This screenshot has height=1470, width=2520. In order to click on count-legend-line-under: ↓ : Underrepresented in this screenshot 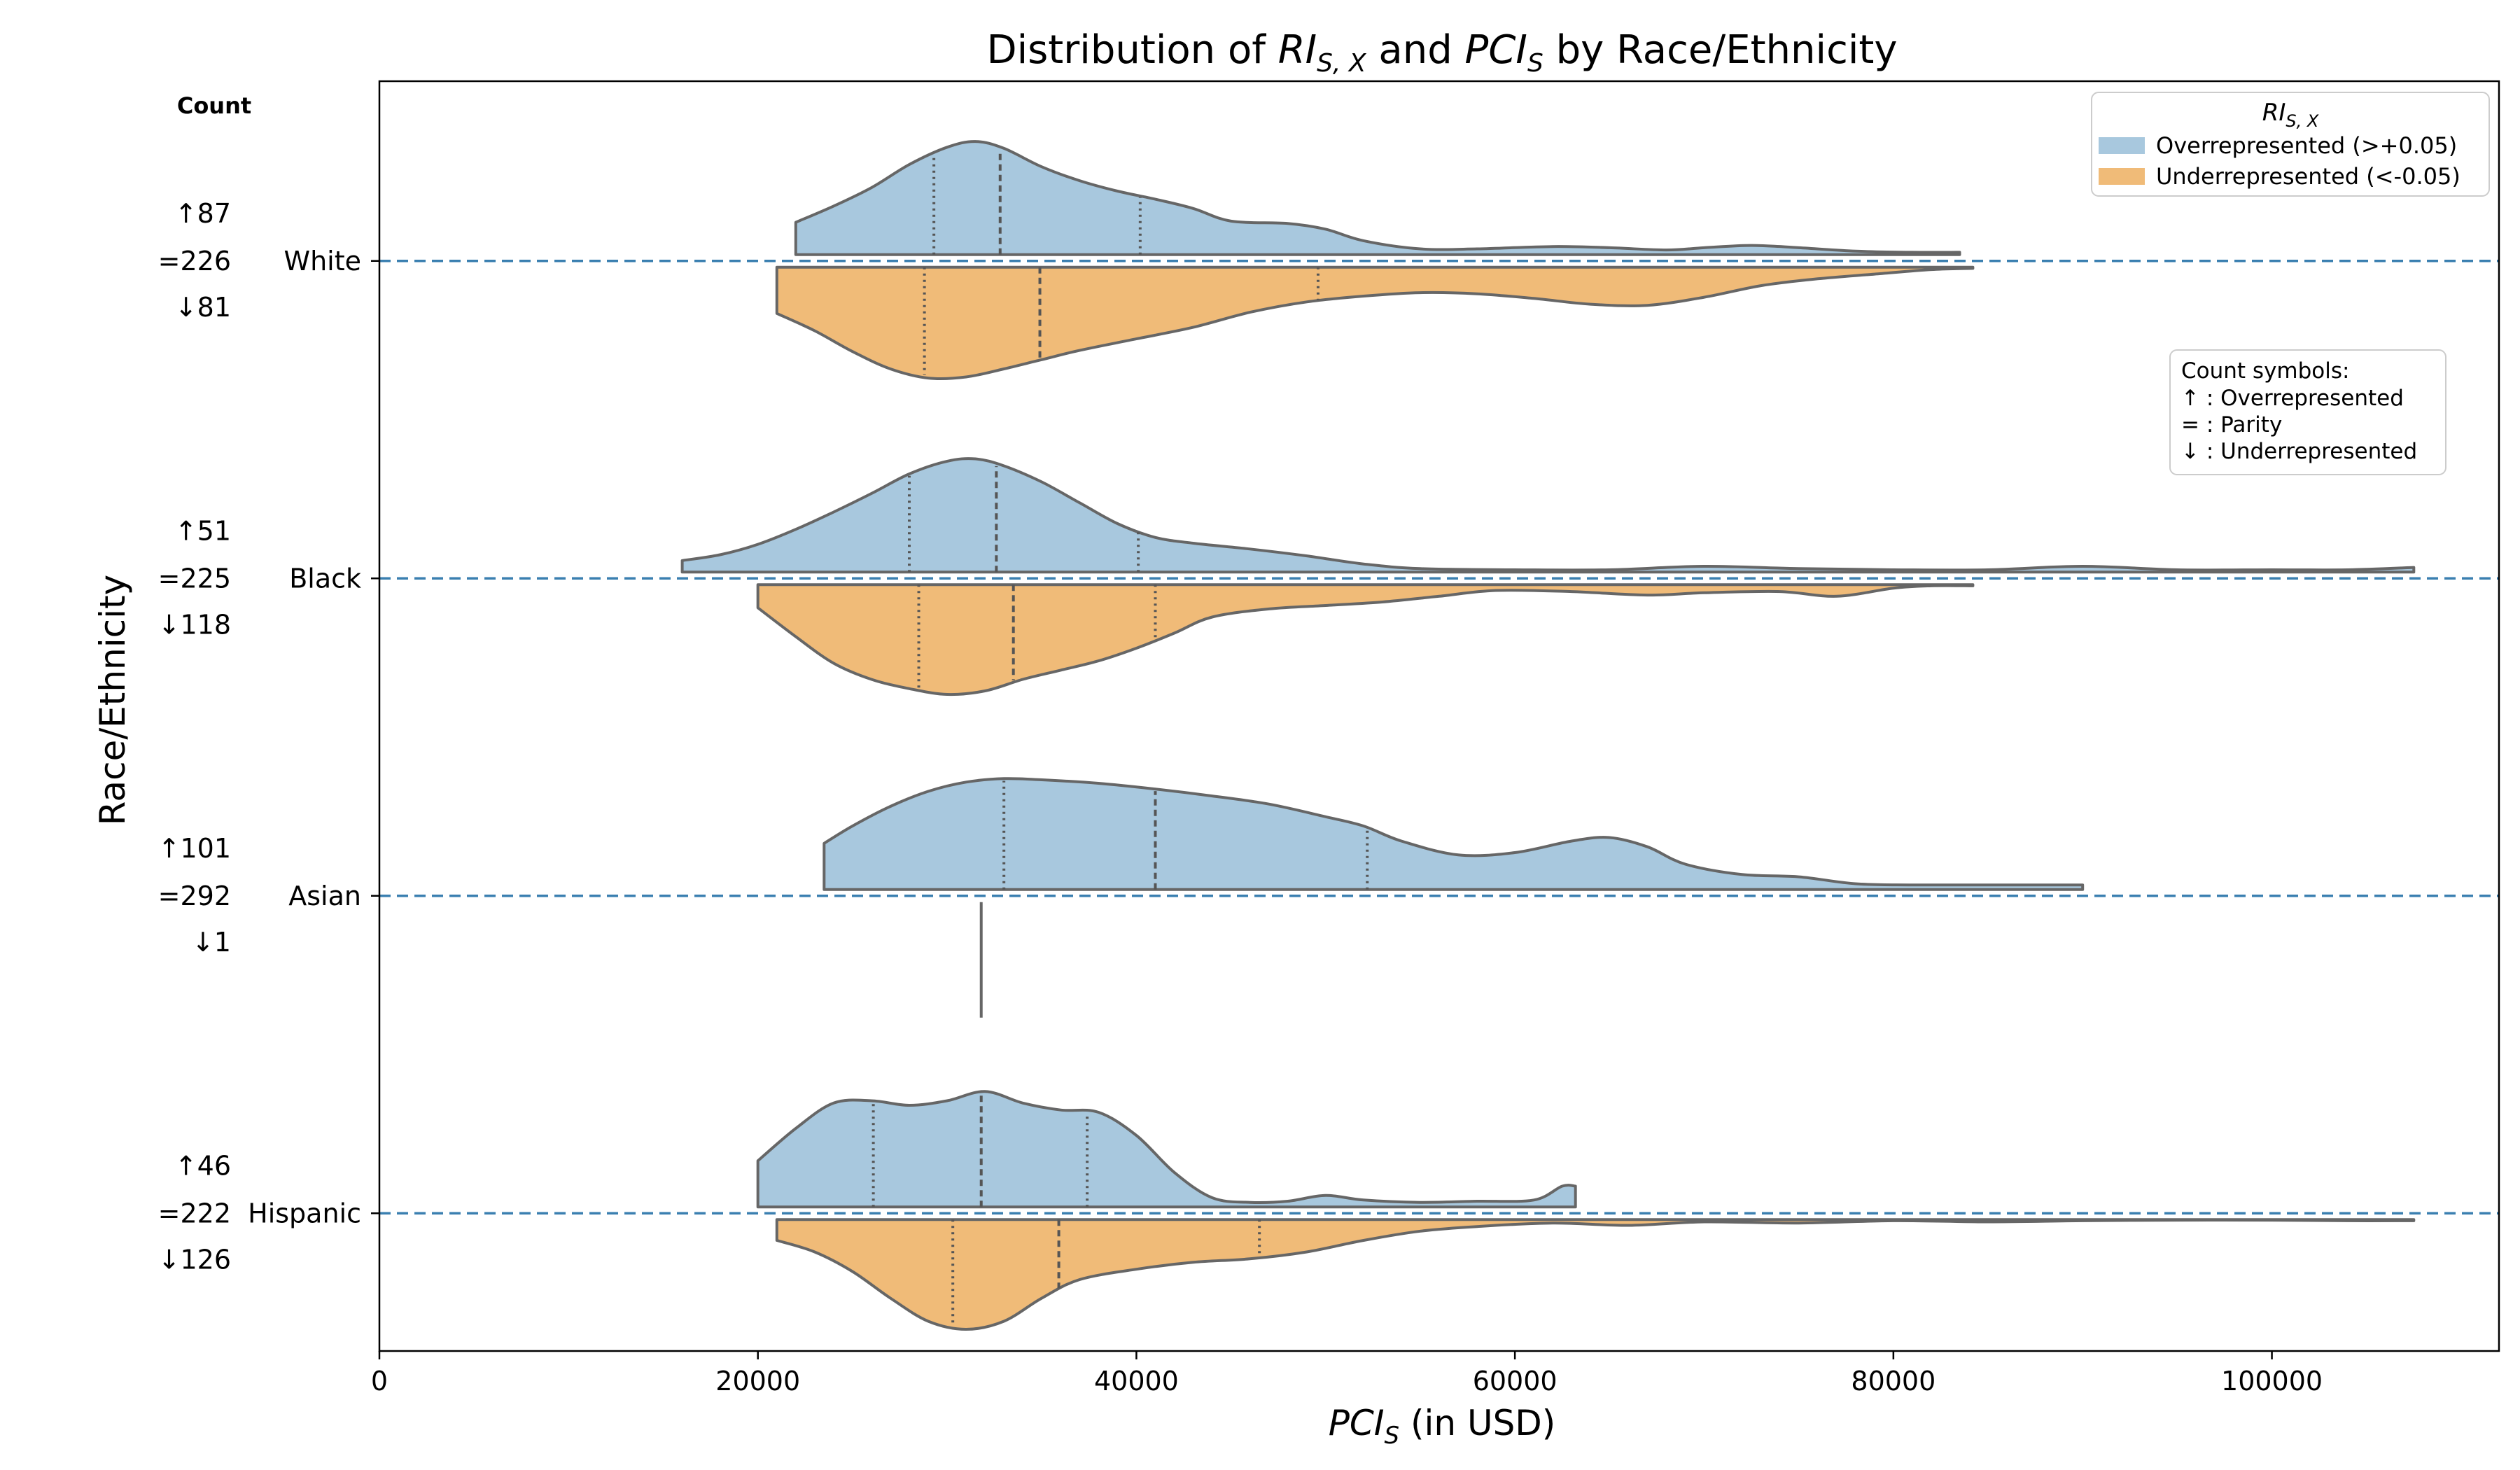, I will do `click(2299, 451)`.